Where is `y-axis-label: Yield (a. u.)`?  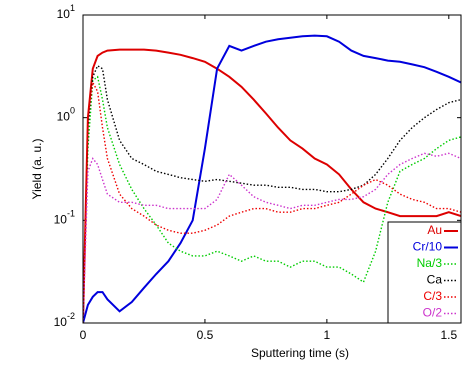 y-axis-label: Yield (a. u.) is located at coordinates (37, 169).